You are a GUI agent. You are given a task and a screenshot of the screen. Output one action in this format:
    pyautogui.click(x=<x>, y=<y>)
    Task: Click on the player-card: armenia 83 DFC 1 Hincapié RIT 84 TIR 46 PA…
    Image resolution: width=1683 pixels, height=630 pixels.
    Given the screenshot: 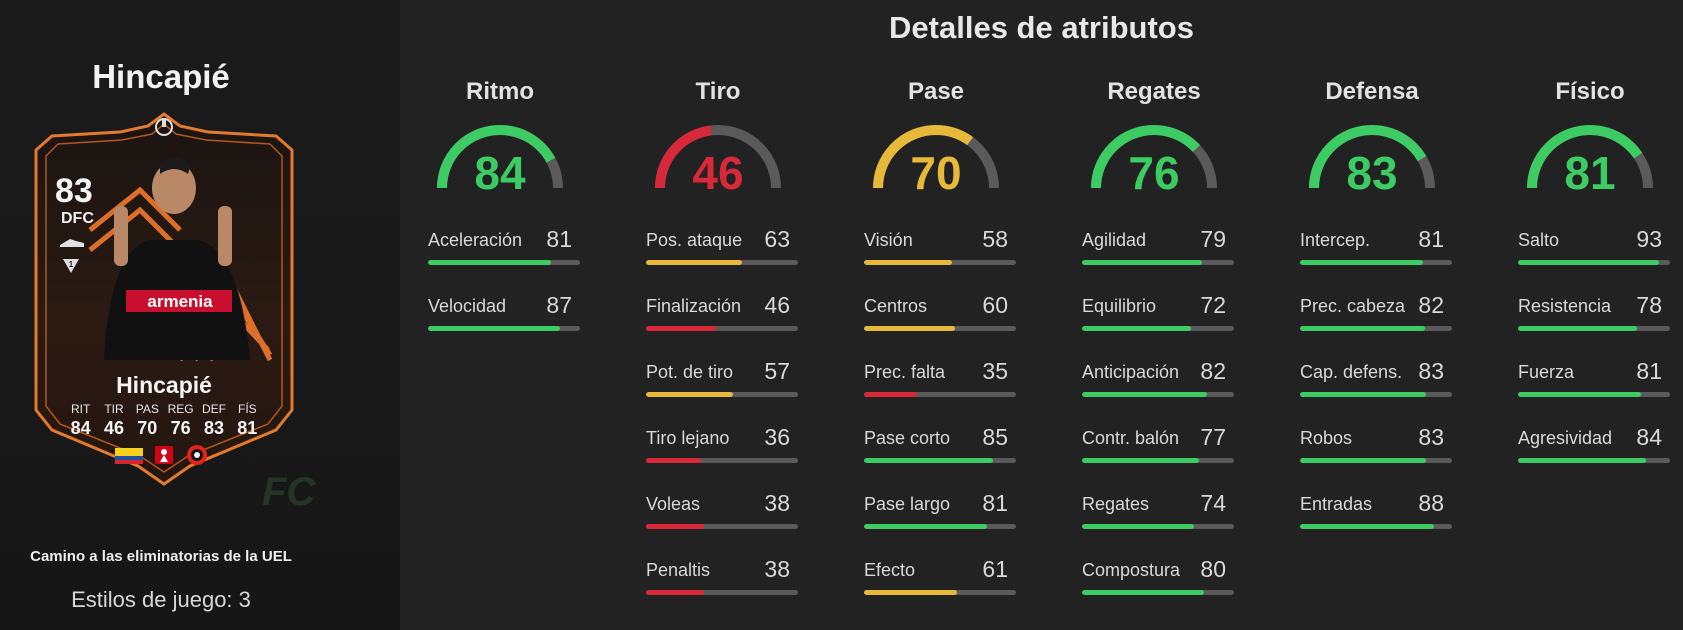 What is the action you would take?
    pyautogui.click(x=164, y=299)
    